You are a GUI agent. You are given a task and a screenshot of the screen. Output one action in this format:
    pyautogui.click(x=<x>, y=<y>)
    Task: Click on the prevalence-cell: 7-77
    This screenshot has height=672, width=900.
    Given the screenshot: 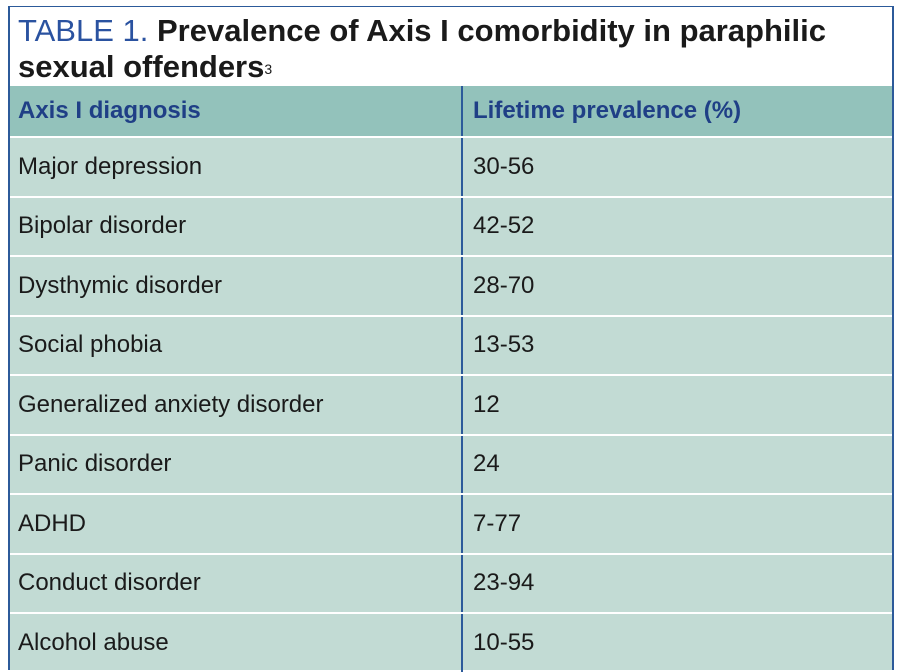 What is the action you would take?
    pyautogui.click(x=676, y=524)
    